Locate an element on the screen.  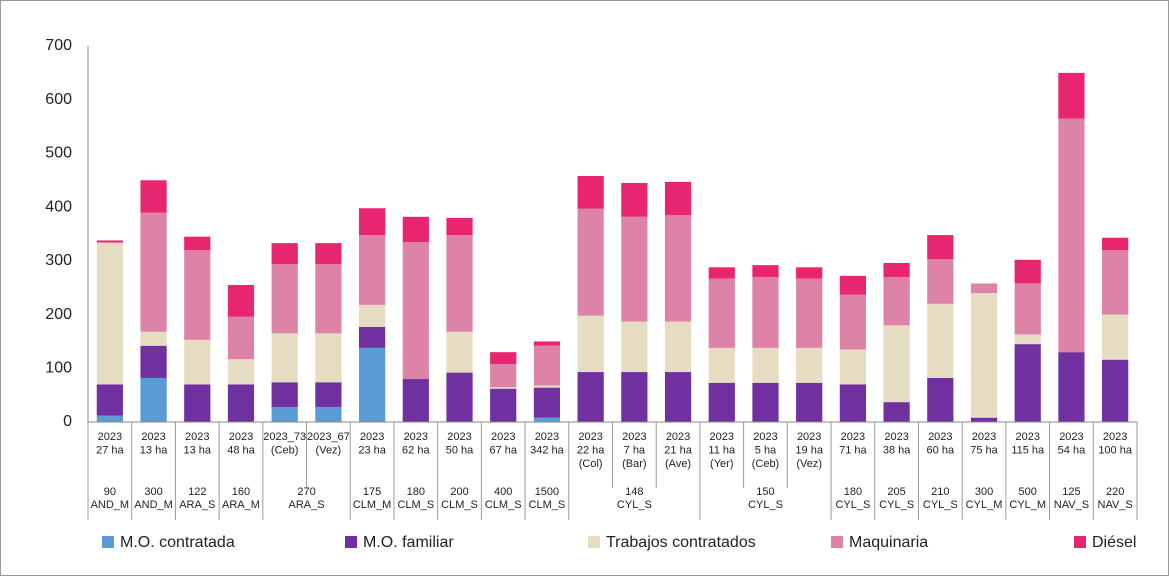
y-tick-label: 0 is located at coordinates (67, 421).